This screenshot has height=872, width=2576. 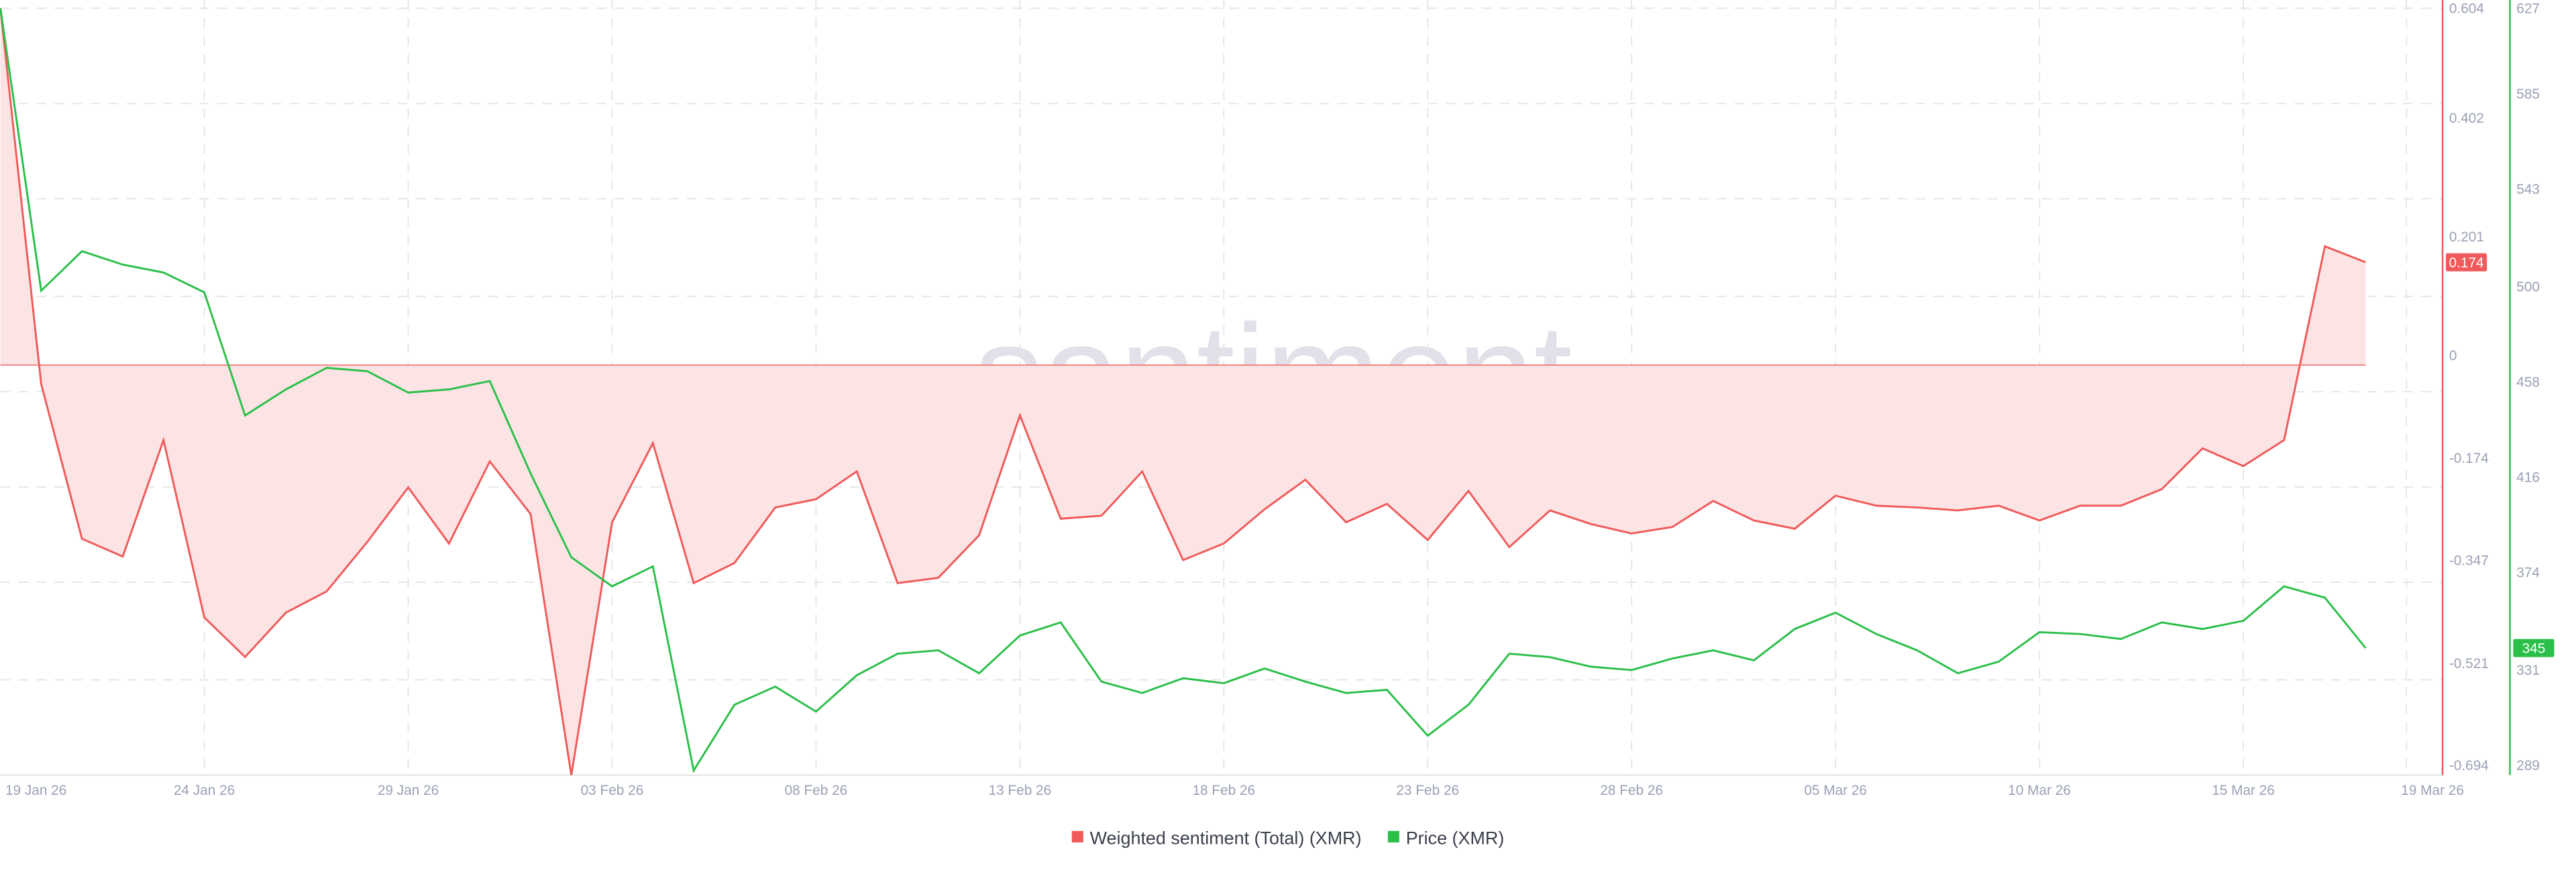 I want to click on y2-tick-label: 543, so click(x=2528, y=189).